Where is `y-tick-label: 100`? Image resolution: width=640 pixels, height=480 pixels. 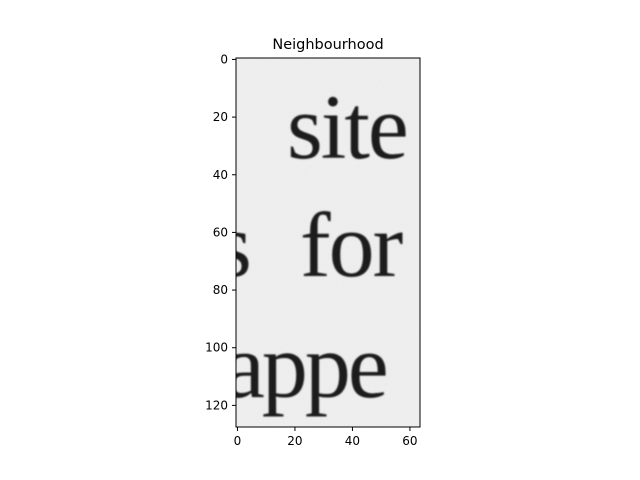 y-tick-label: 100 is located at coordinates (216, 348).